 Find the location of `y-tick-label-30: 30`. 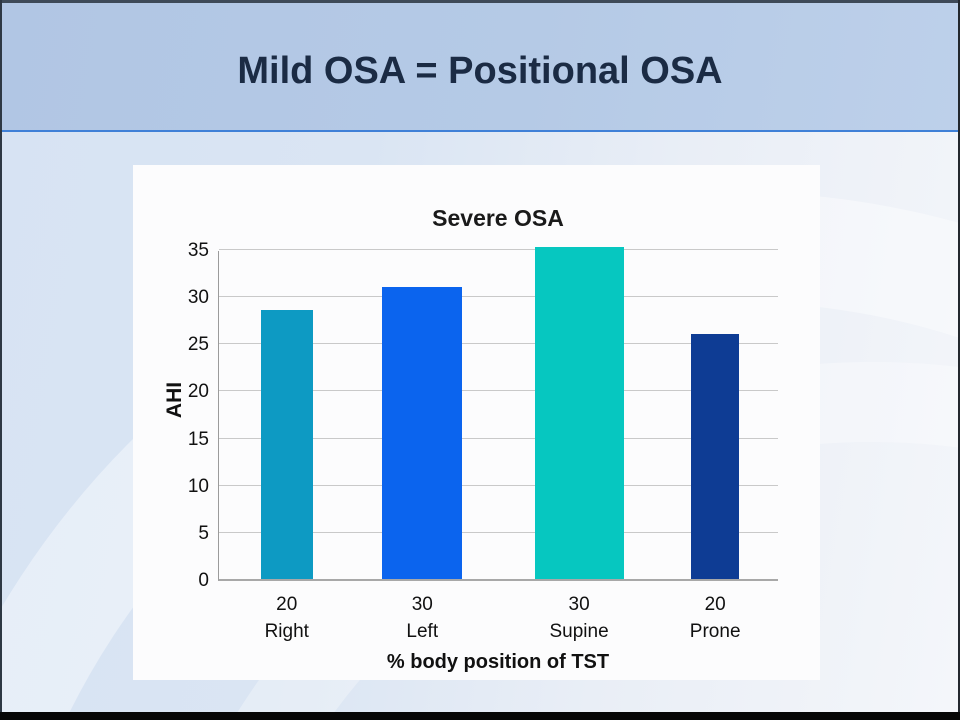

y-tick-label-30: 30 is located at coordinates (198, 298).